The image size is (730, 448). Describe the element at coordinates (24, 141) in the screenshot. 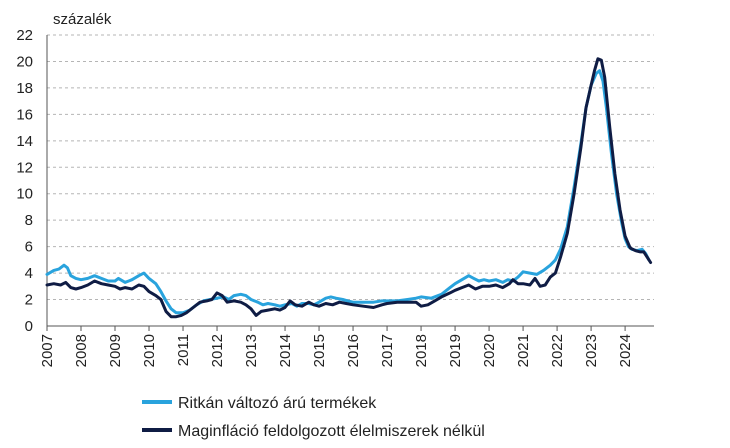

I see `y-tick-label: 14` at that location.